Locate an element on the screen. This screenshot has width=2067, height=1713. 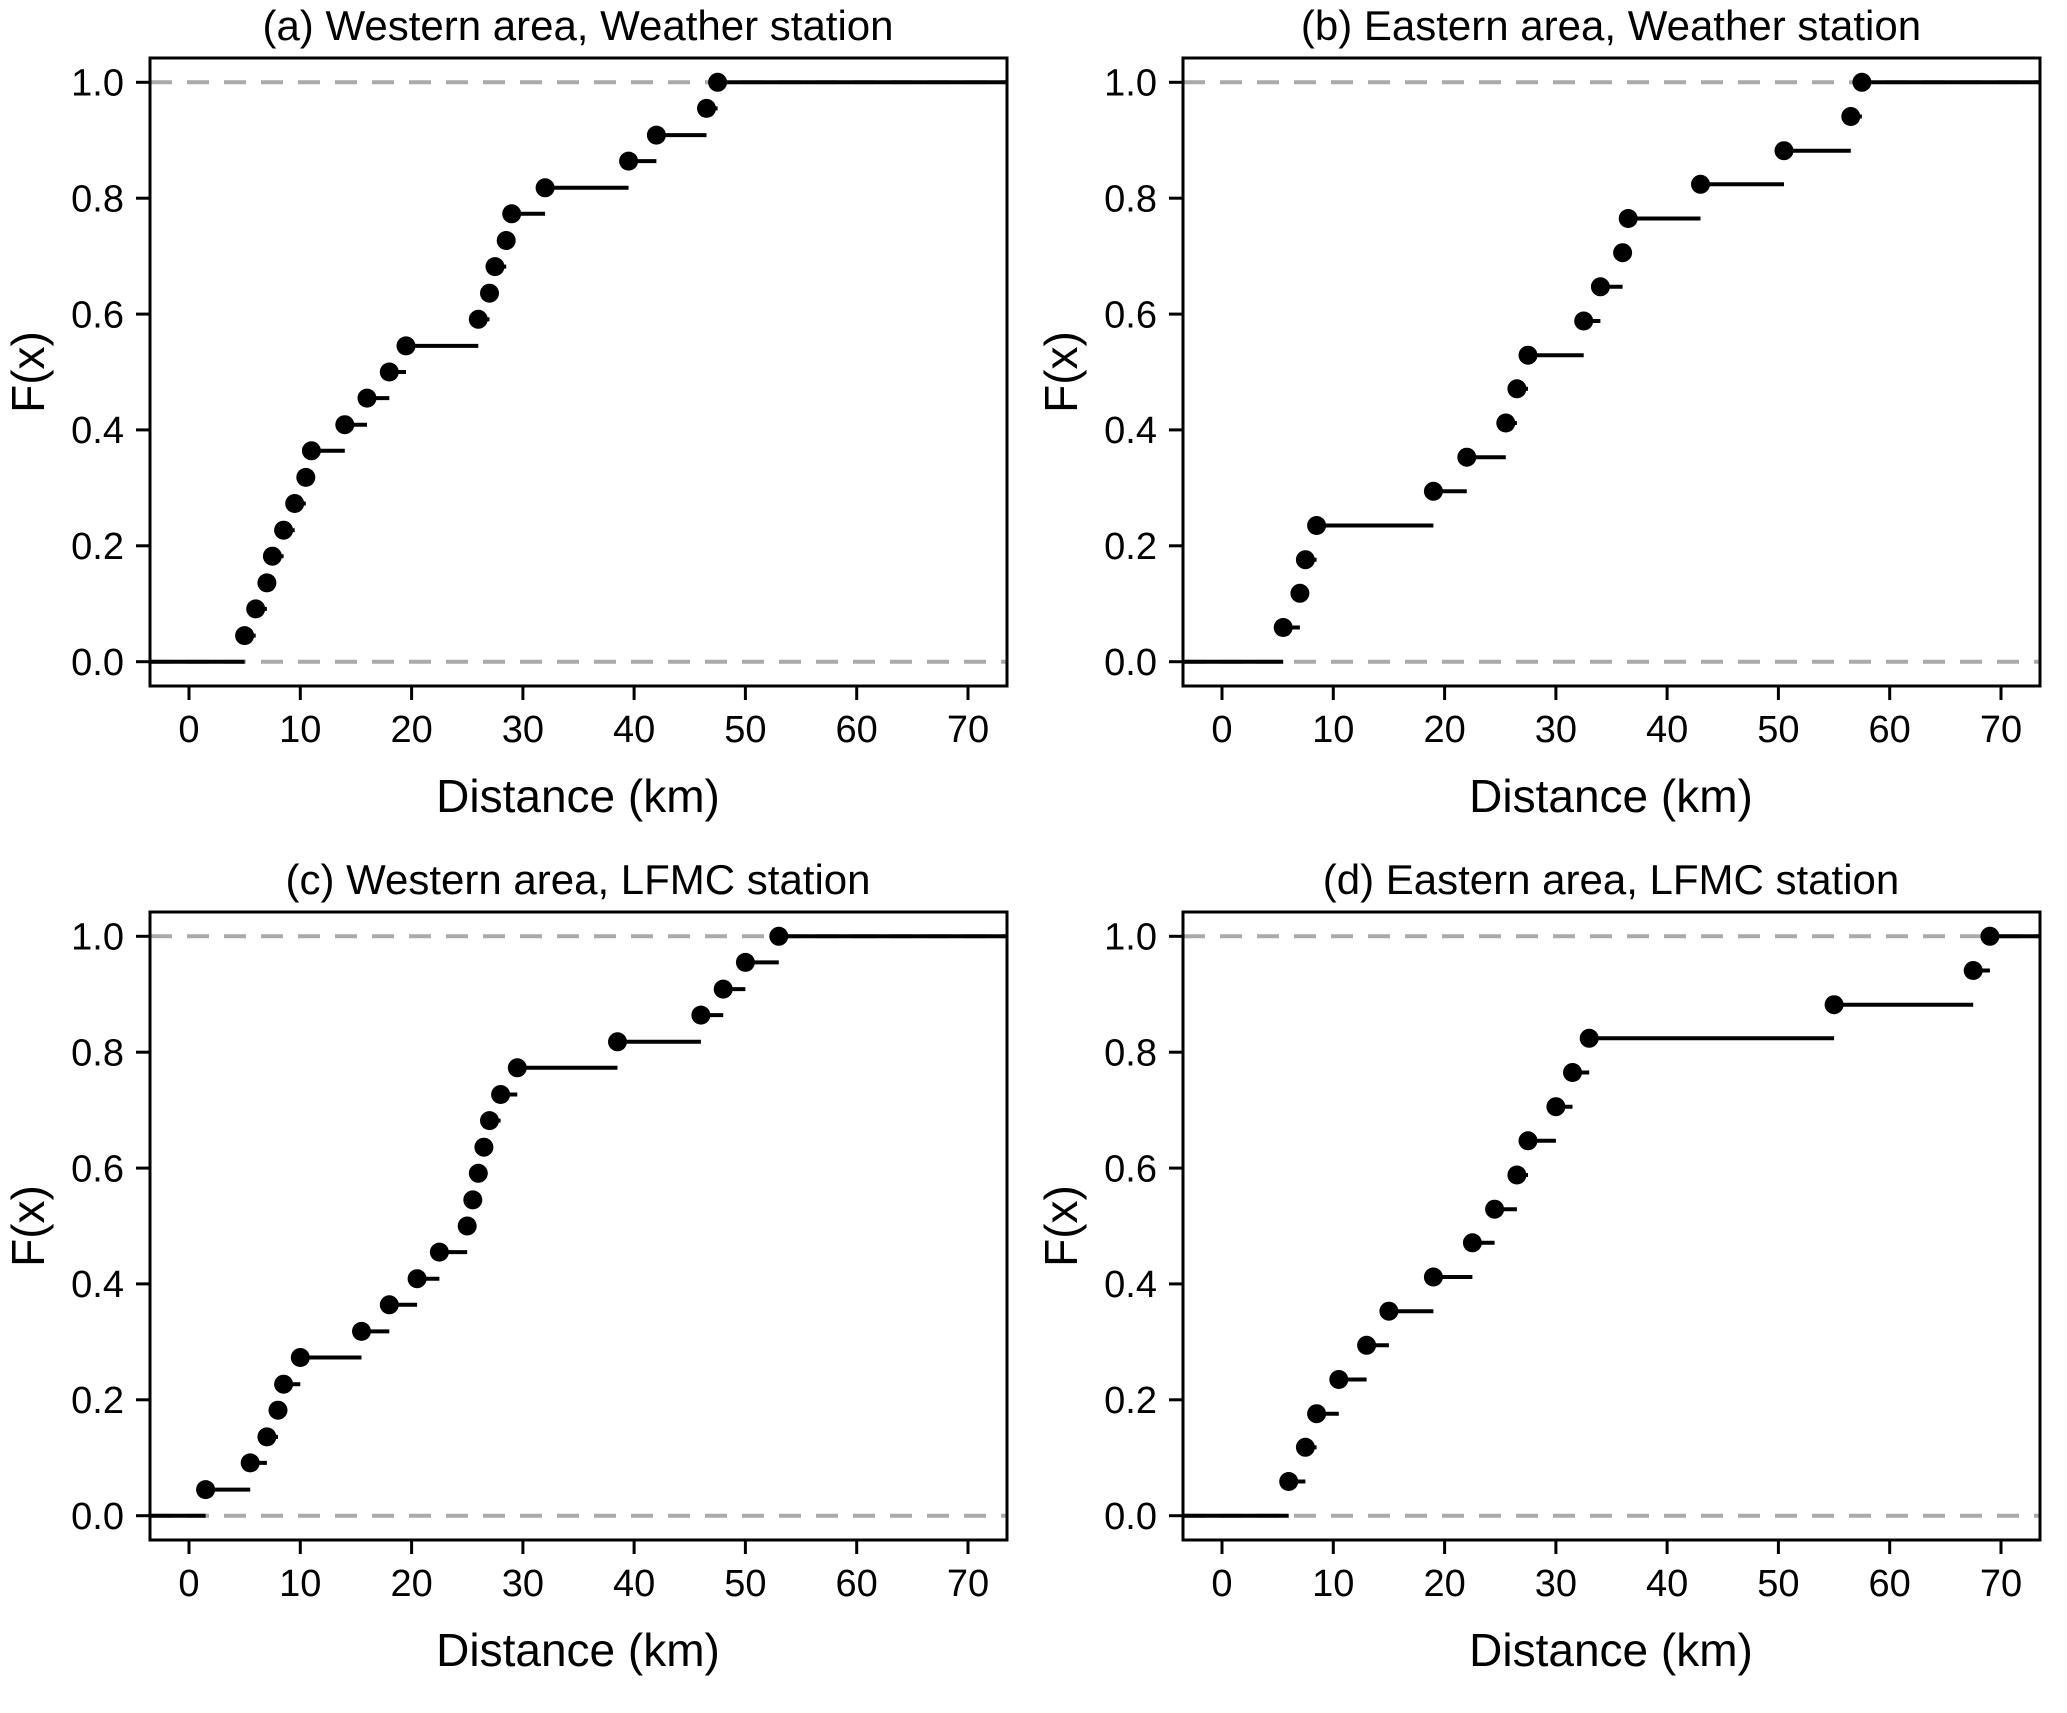
x-tick-label: 10 is located at coordinates (1333, 730).